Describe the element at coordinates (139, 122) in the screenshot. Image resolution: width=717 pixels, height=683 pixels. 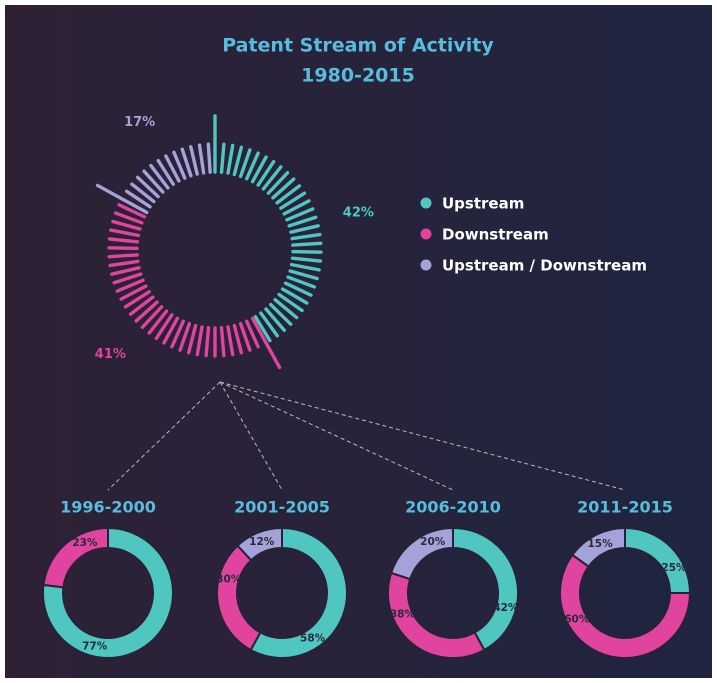
I see `value-label: 17%` at that location.